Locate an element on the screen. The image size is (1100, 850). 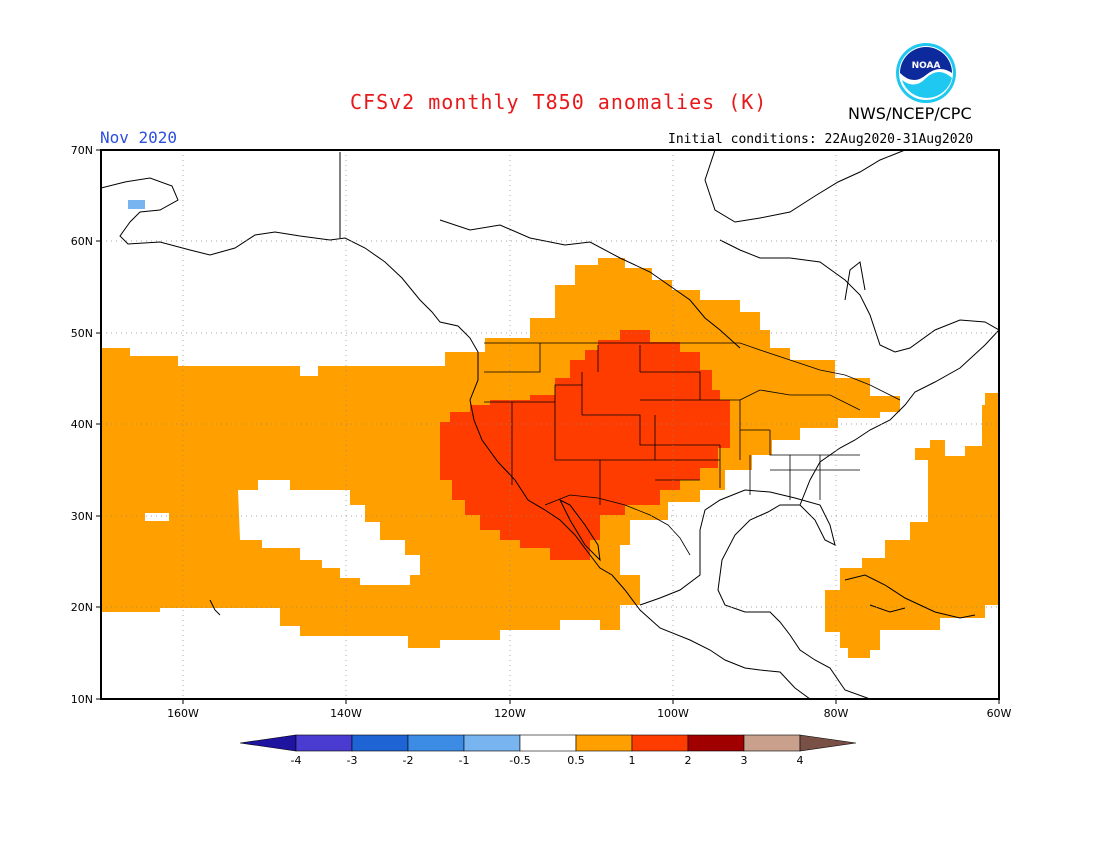
lon-label: 80W is located at coordinates (836, 713).